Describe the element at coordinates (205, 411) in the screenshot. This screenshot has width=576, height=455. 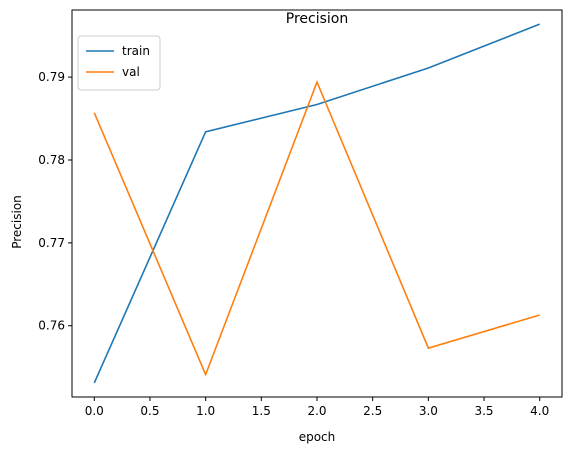
I see `x-tick-label: 1.0` at that location.